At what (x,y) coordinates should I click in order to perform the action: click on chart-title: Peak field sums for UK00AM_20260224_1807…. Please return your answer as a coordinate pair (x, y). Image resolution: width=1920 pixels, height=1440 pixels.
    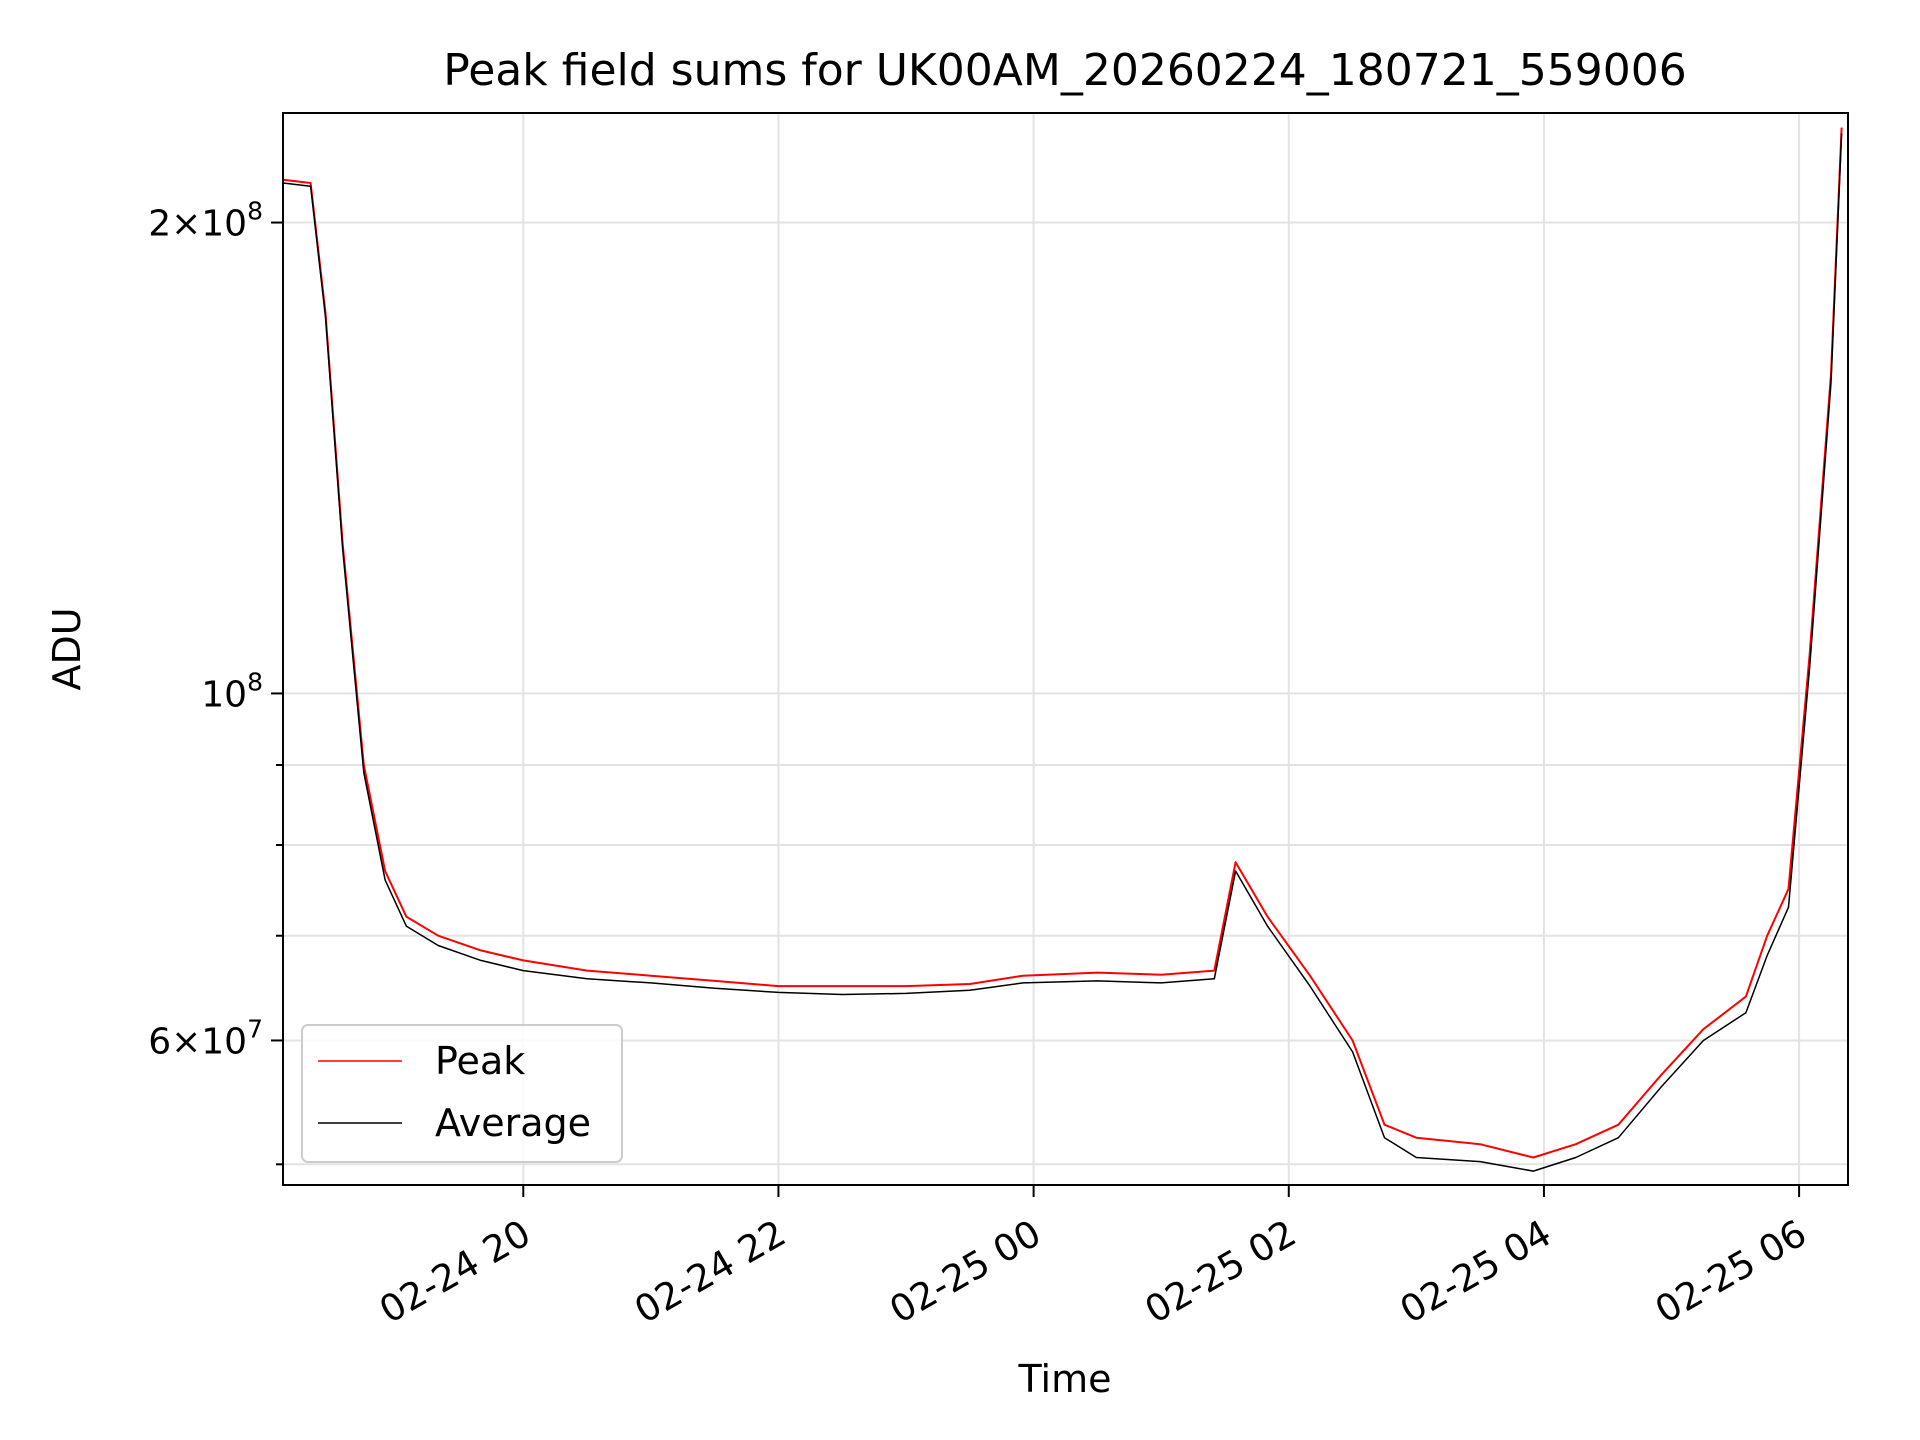
    Looking at the image, I should click on (1064, 70).